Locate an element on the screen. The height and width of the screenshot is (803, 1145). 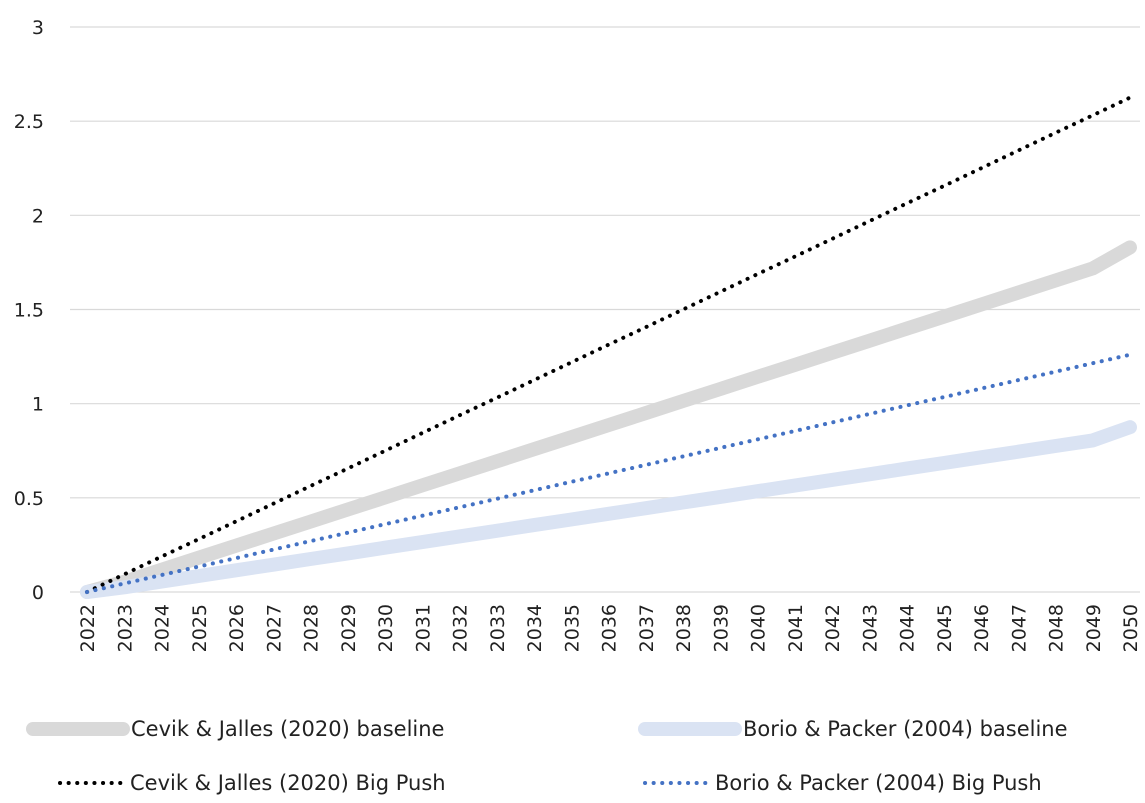
x-tick-label: 2029 is located at coordinates (349, 628).